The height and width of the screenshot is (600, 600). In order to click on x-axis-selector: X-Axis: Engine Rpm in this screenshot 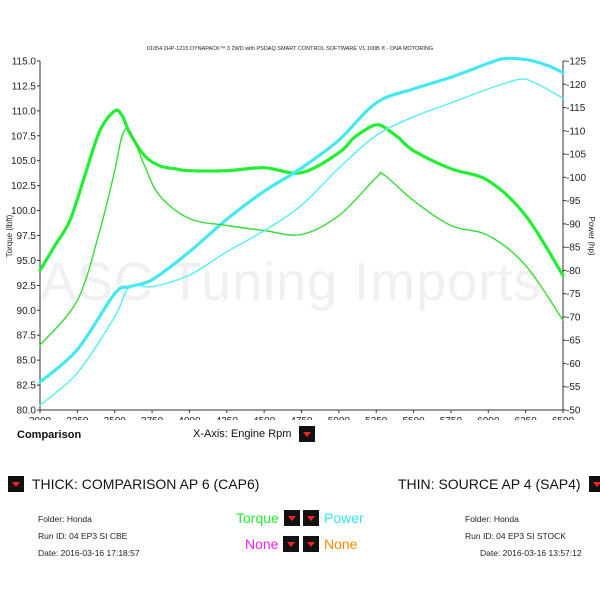, I will do `click(254, 434)`.